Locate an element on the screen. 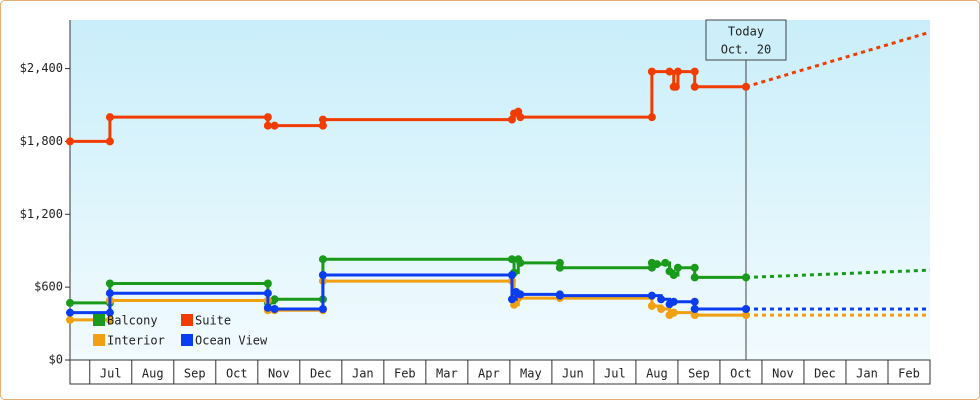  x-axis-band is located at coordinates (500, 372).